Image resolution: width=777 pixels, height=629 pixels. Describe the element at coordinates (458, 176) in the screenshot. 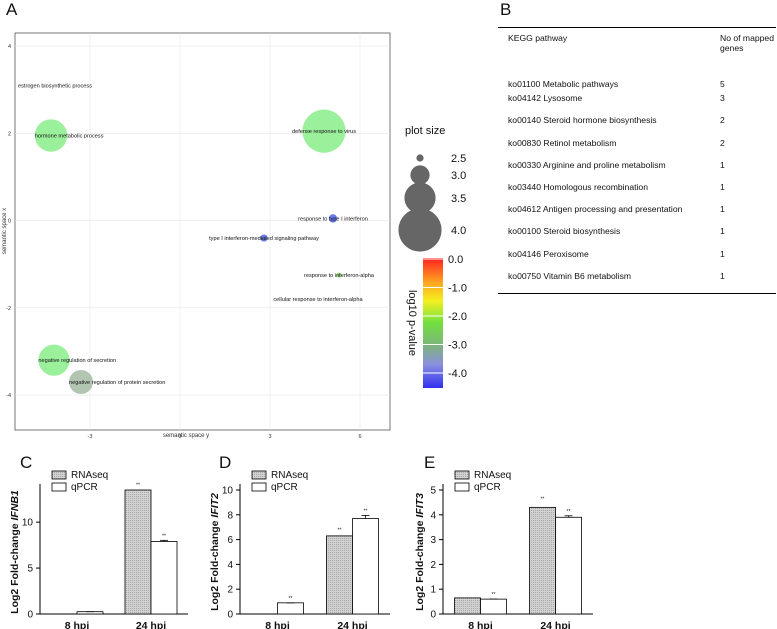

I see `size-legend-label: 3.0` at that location.